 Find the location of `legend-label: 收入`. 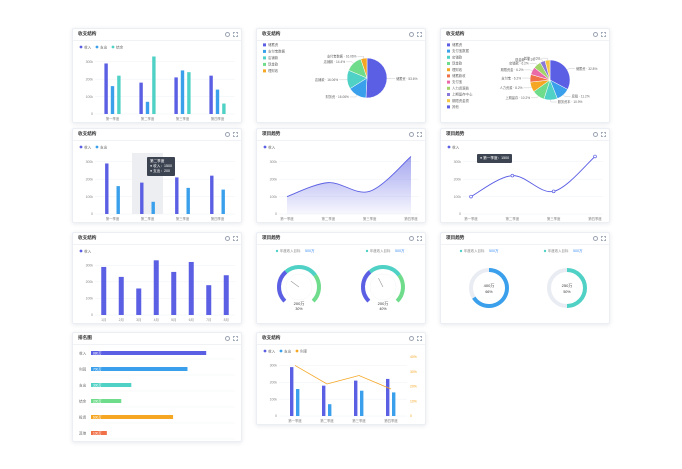

legend-label: 收入 is located at coordinates (88, 250).